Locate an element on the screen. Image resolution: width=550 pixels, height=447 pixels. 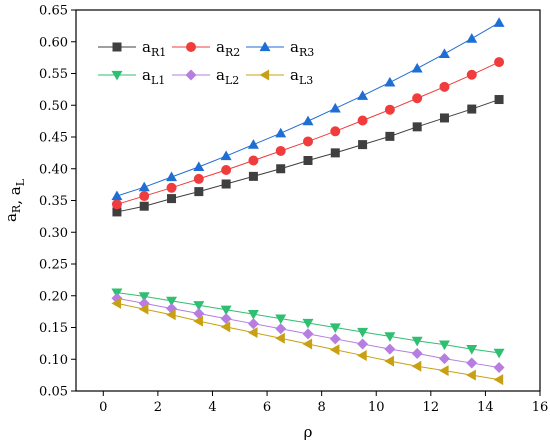
y-tick-label: 0.15 is located at coordinates (53, 328).